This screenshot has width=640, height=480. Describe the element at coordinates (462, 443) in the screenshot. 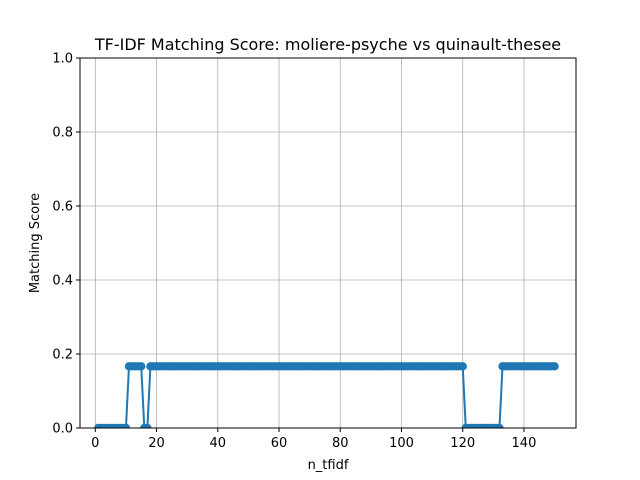

I see `x-tick-label: 120` at that location.